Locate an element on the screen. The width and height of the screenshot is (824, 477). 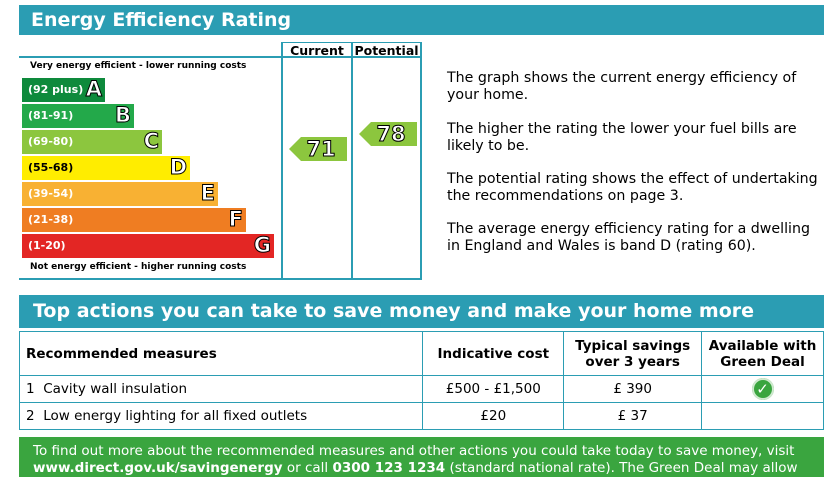
cost-cell: £20 is located at coordinates (493, 416).